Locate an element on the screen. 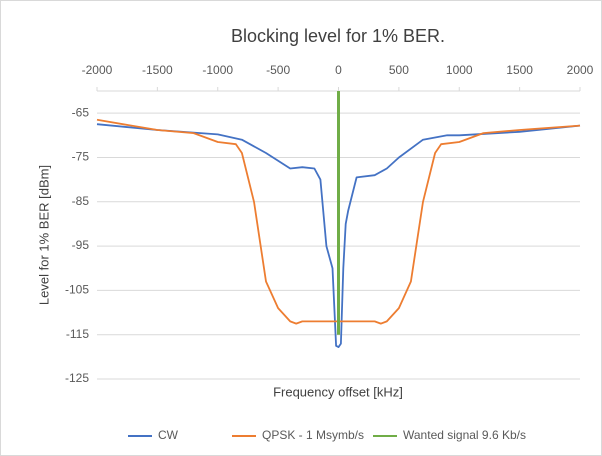  y-tick-label: -95 is located at coordinates (81, 245).